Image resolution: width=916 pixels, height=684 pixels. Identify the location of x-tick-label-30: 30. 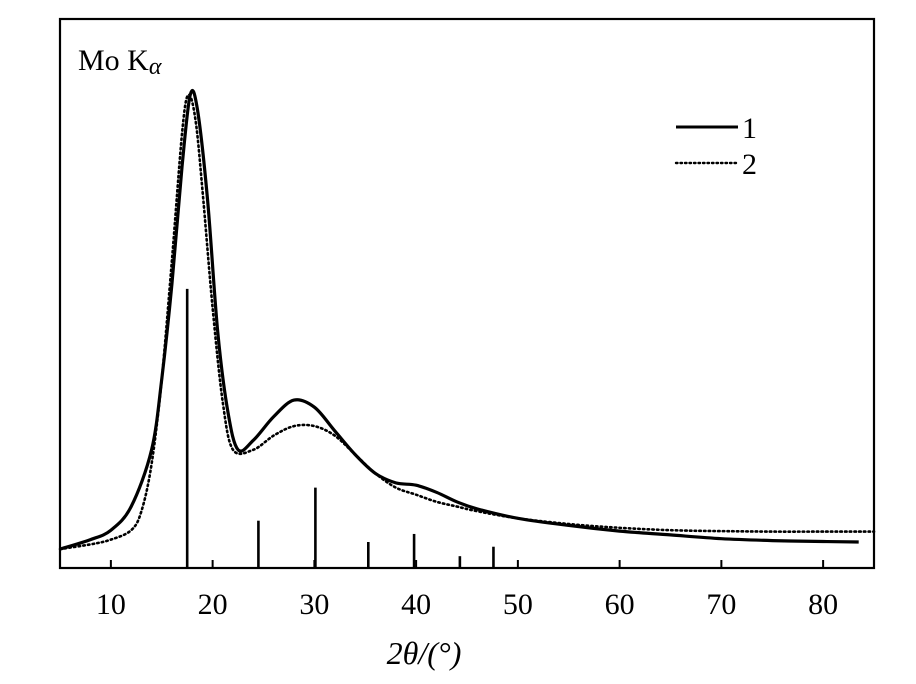
(314, 604).